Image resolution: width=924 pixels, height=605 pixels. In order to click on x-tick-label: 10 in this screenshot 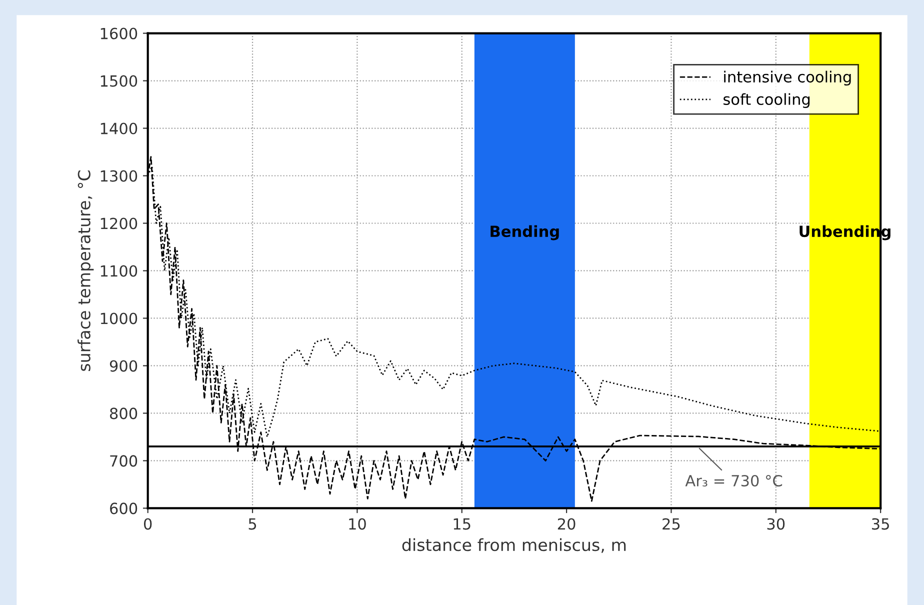, I will do `click(357, 524)`.